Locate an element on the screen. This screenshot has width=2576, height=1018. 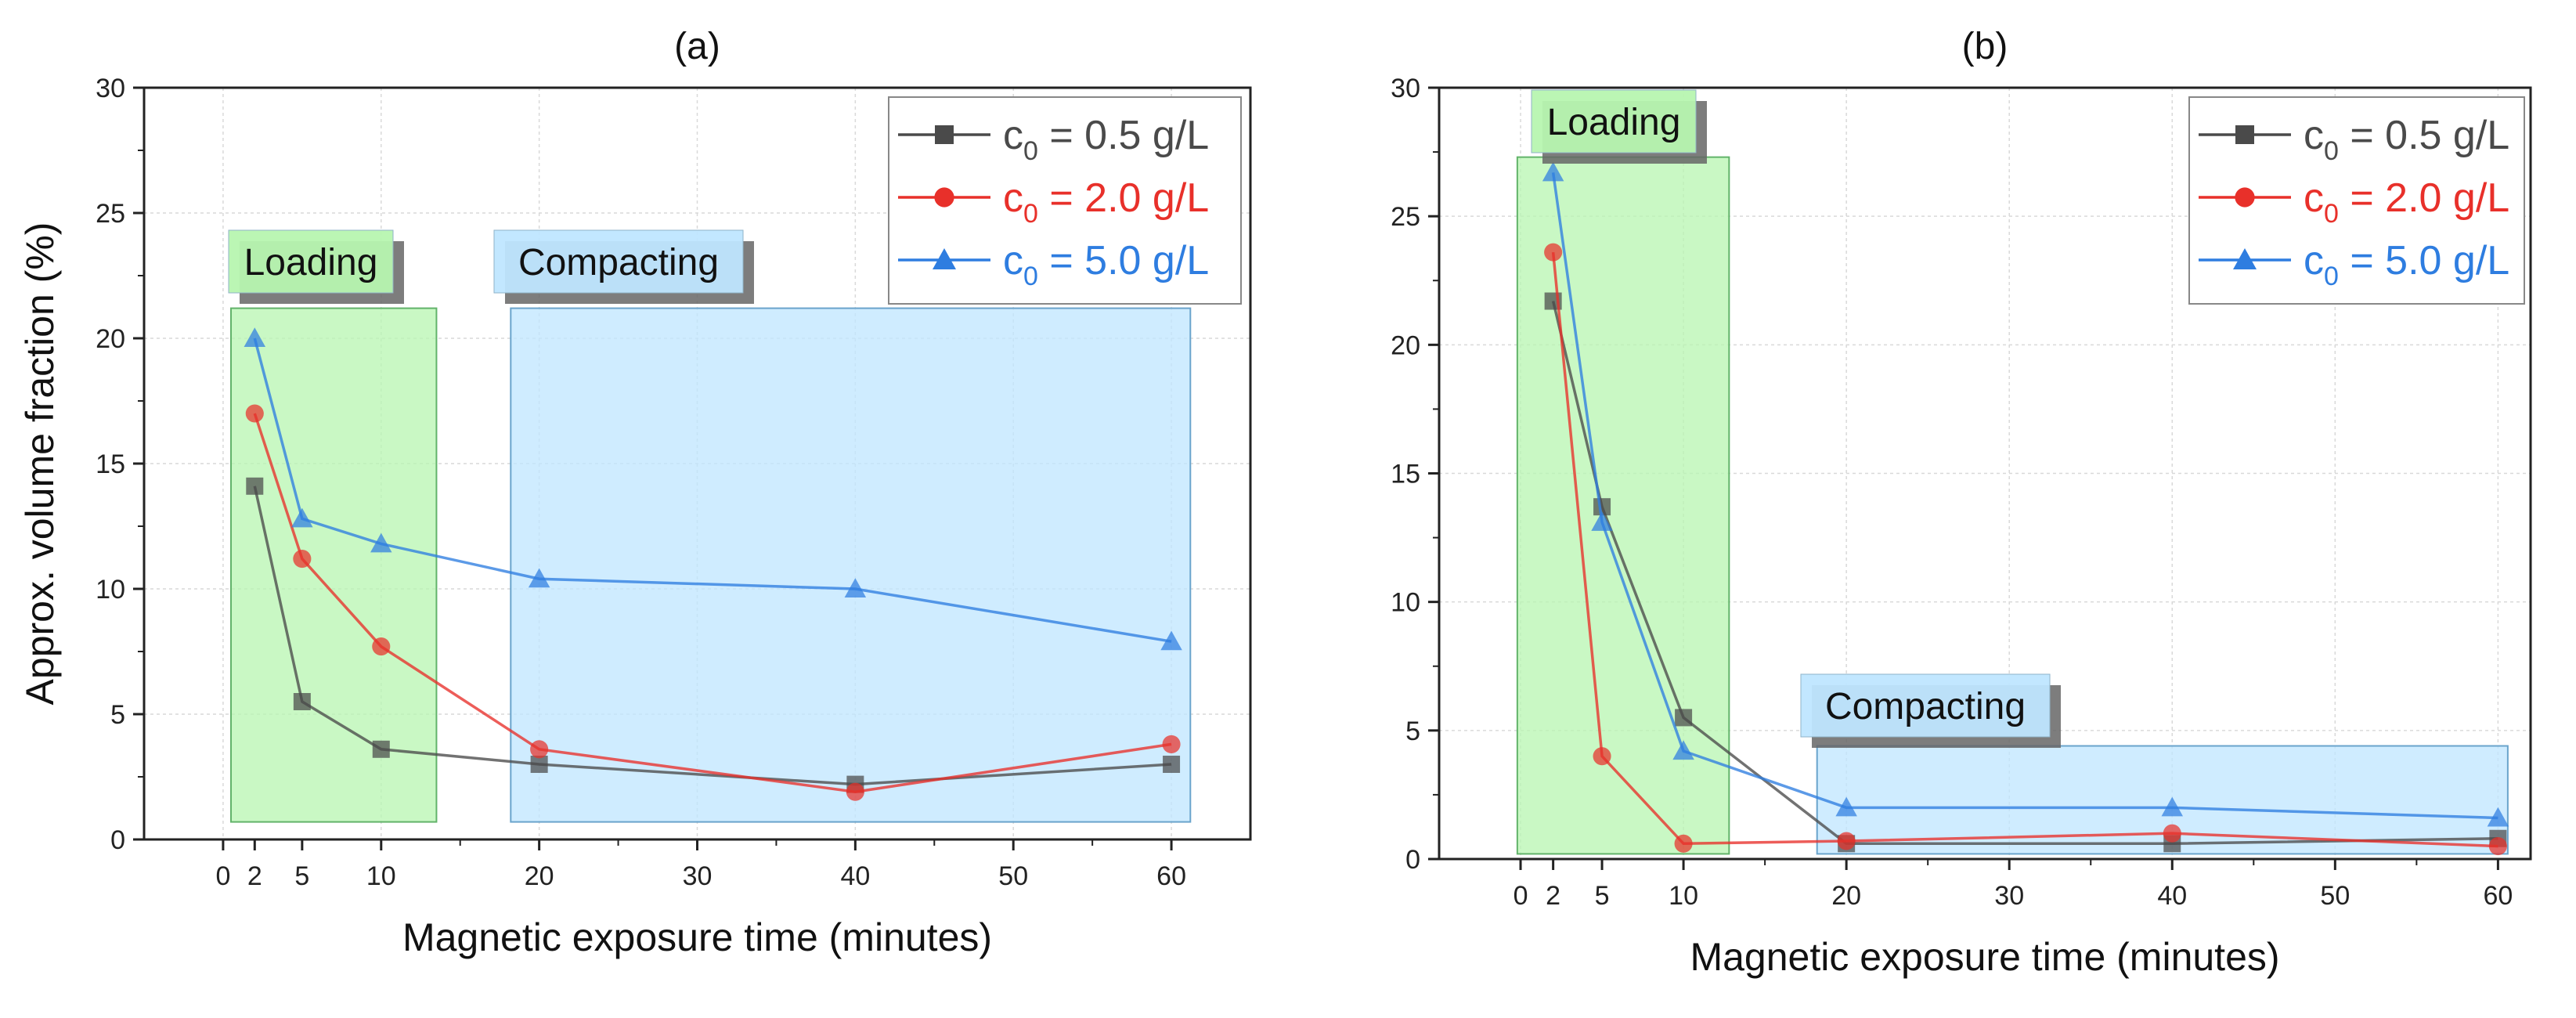
region-compacting is located at coordinates (851, 565).